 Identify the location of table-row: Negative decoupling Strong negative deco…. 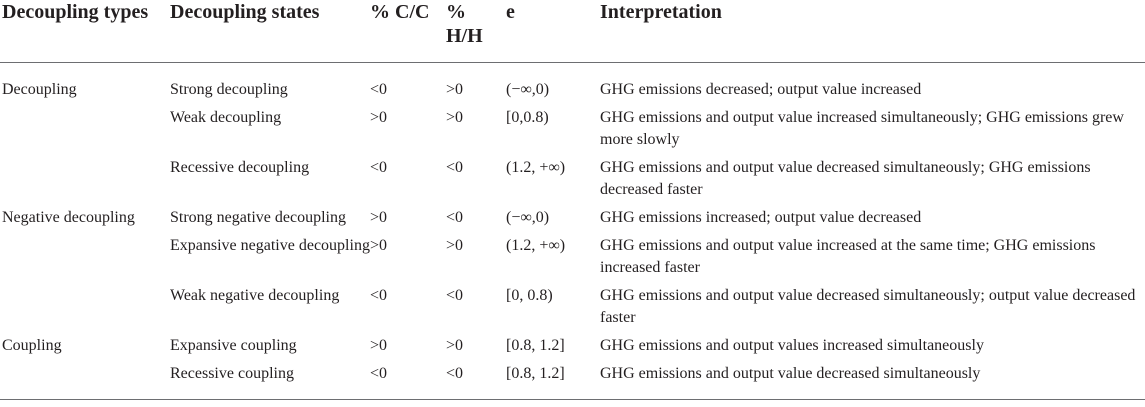
(572, 215).